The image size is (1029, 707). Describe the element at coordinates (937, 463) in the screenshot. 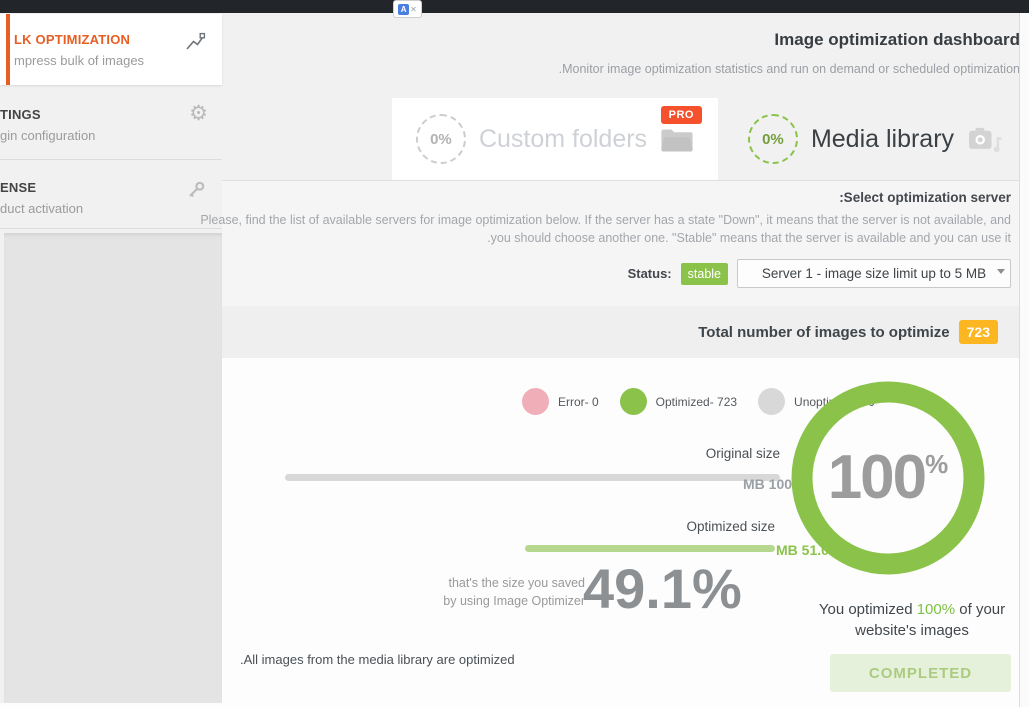

I see `donut-percent-sign: %` at that location.